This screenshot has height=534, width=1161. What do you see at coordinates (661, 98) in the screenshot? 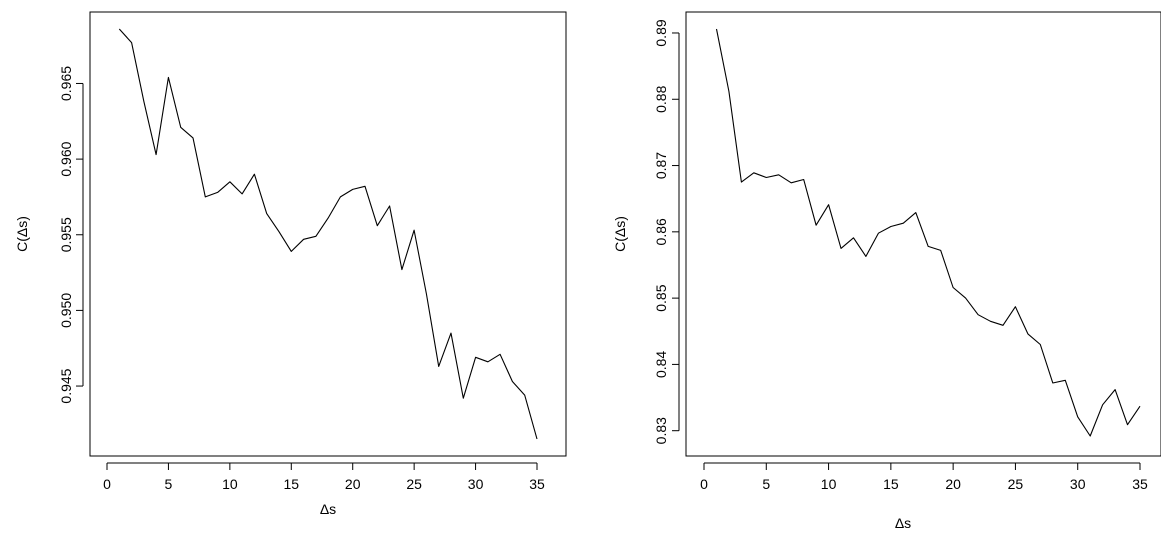
I see `y-tick-label: 0.88` at bounding box center [661, 98].